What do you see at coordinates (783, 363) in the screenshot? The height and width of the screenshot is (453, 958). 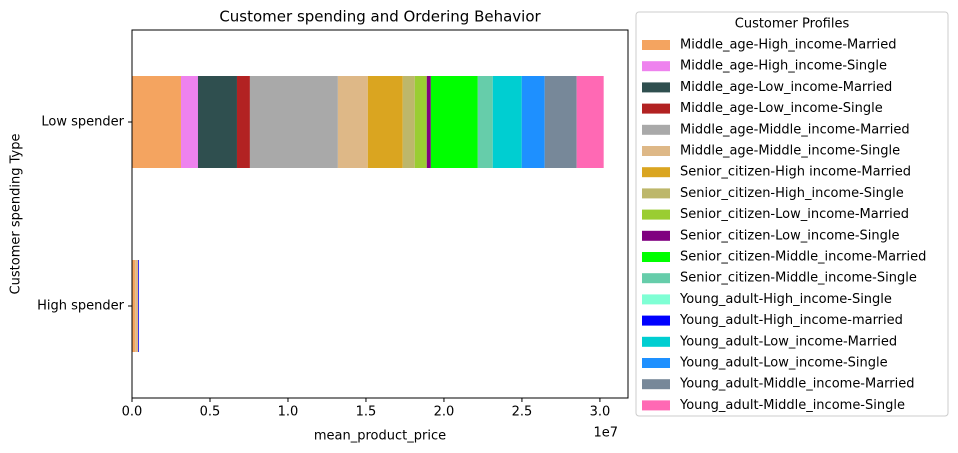 I see `legend-label: Young_adult-Low_income-Single` at bounding box center [783, 363].